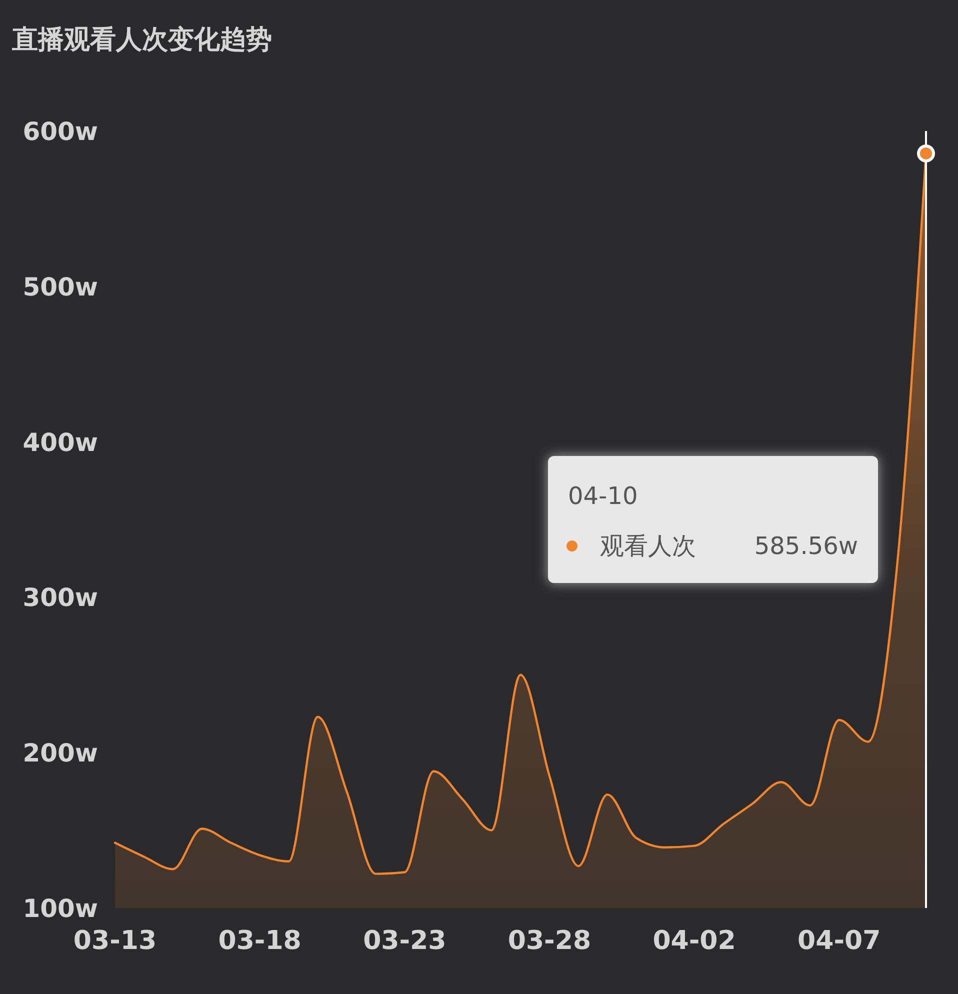  What do you see at coordinates (141, 40) in the screenshot?
I see `chart-title: 直播观看人次变化趋势` at bounding box center [141, 40].